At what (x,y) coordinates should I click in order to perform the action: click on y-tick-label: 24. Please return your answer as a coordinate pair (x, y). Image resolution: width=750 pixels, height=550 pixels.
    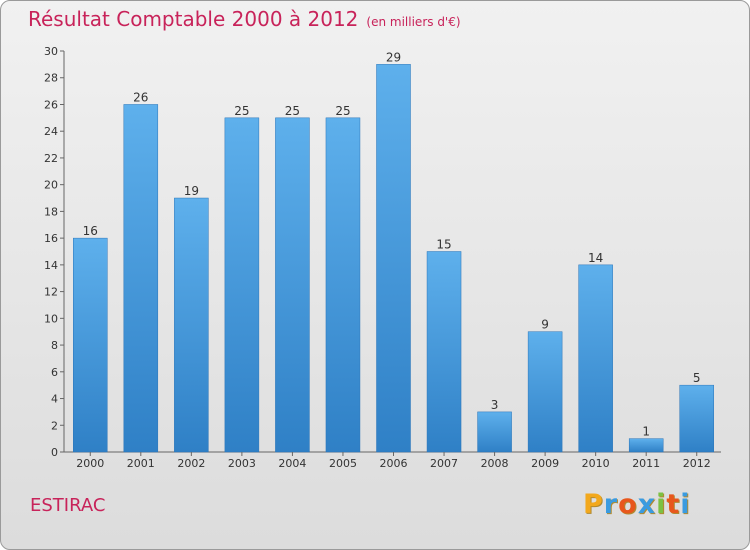
    Looking at the image, I should click on (51, 131).